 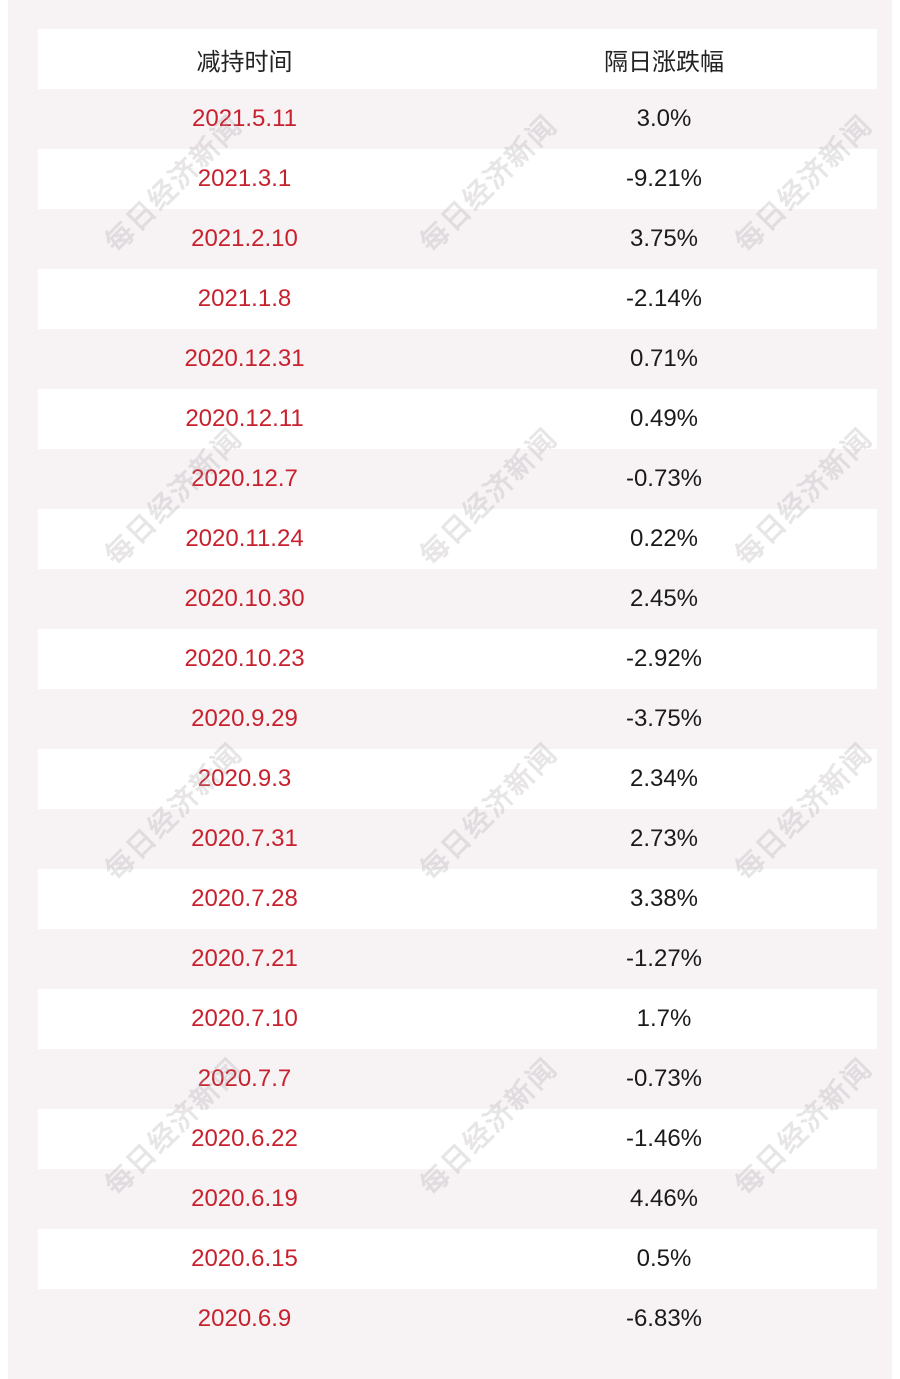 I want to click on next-day-change-cell: 3.38%, so click(x=664, y=898).